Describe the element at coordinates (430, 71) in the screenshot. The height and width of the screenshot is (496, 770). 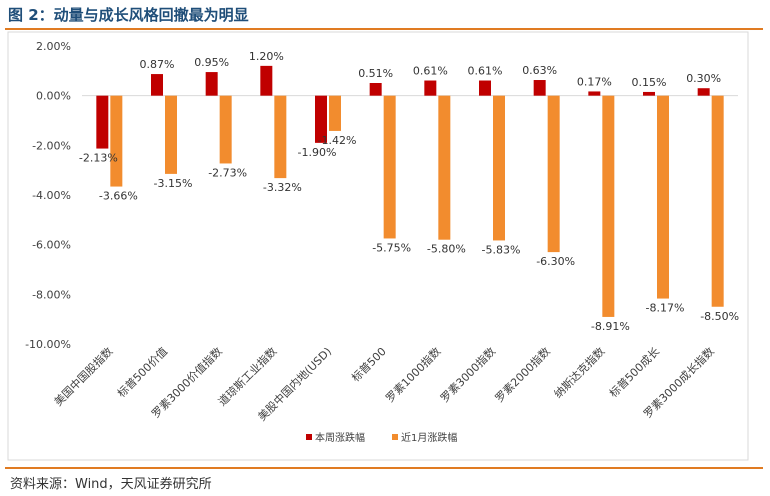
I see `label-week-6: 0.61%` at that location.